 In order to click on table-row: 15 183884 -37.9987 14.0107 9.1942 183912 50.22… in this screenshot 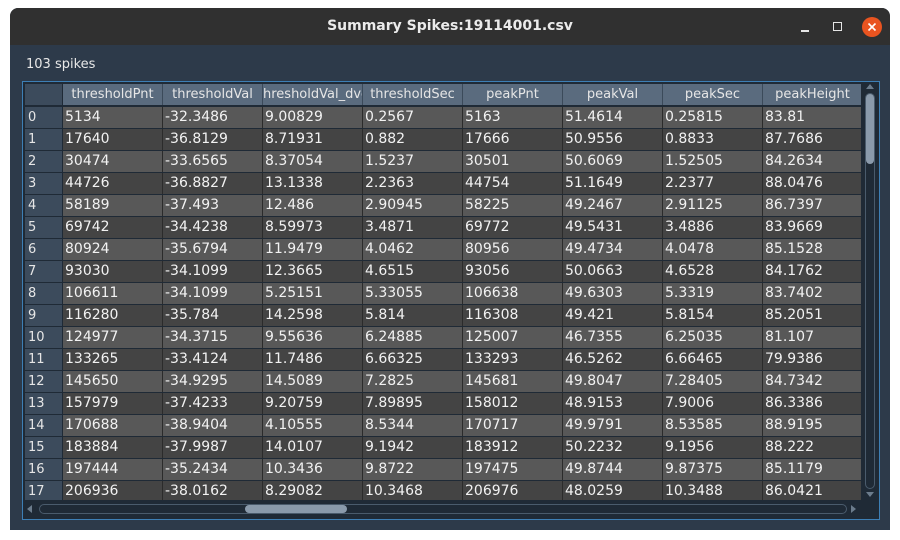, I will do `click(442, 448)`.